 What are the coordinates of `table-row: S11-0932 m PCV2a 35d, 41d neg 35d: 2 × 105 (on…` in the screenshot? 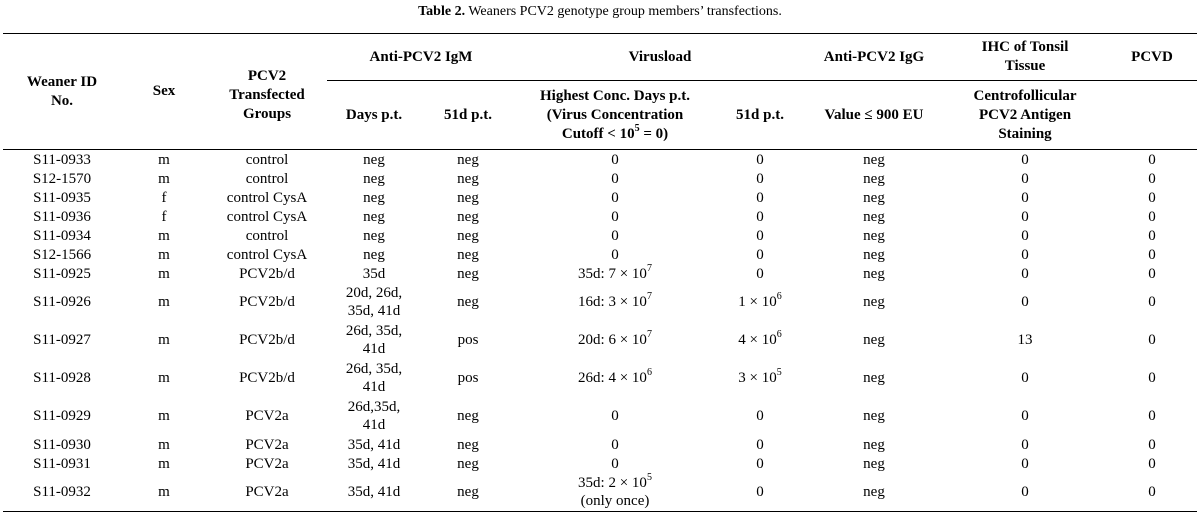 It's located at (600, 492).